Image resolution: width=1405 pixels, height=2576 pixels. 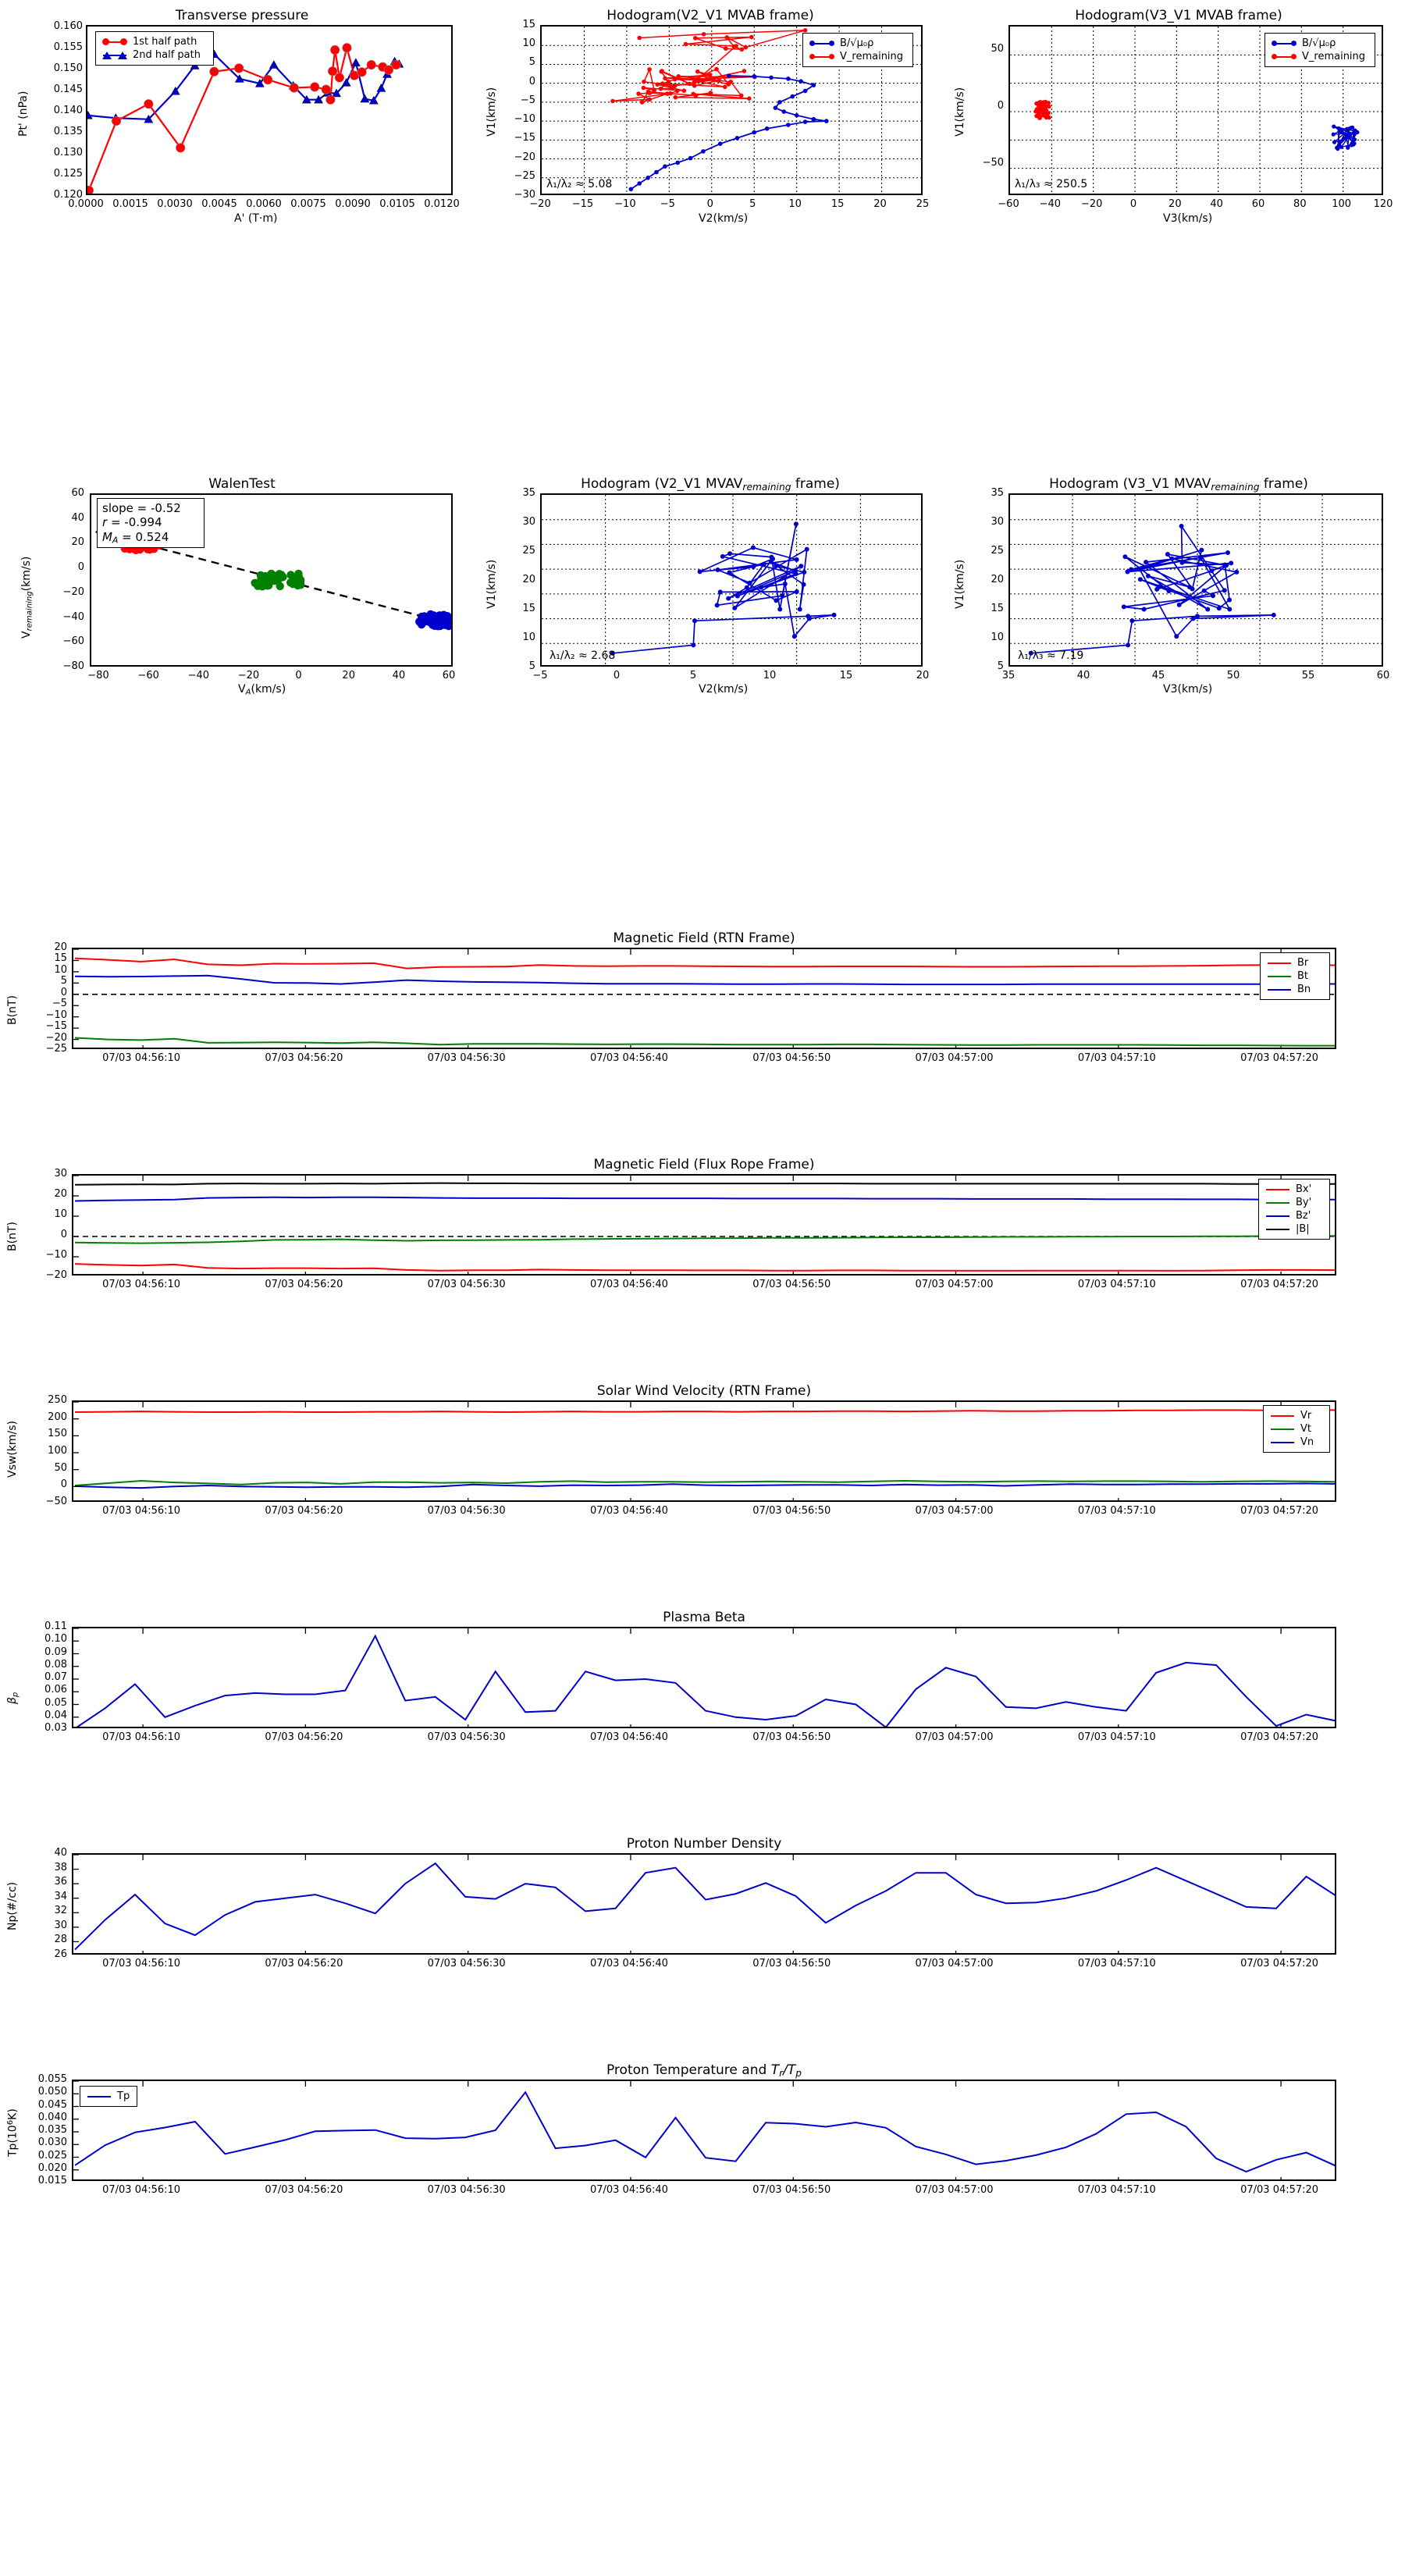 I want to click on panel-title: Hodogram(V2_V1 MVAB frame), so click(x=710, y=15).